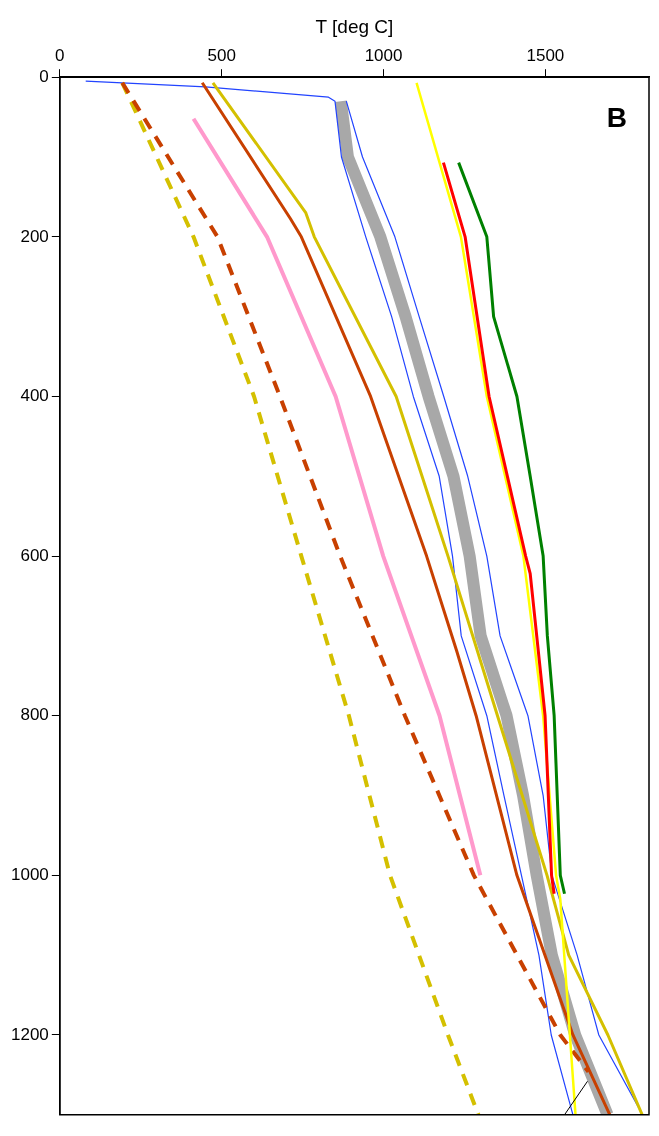  I want to click on y-tick-label: 1000, so click(29, 875).